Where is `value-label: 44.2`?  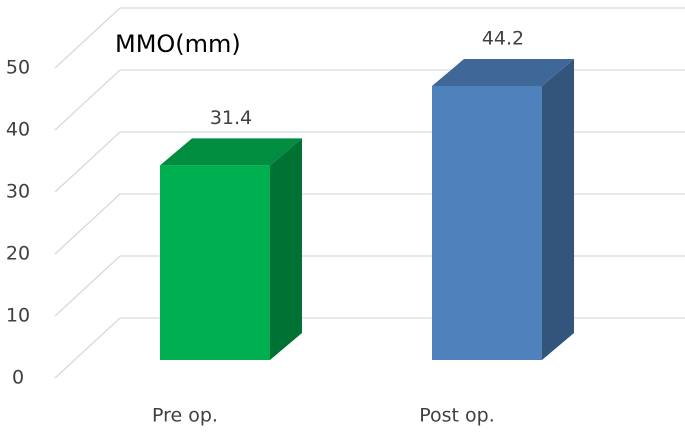 value-label: 44.2 is located at coordinates (503, 38).